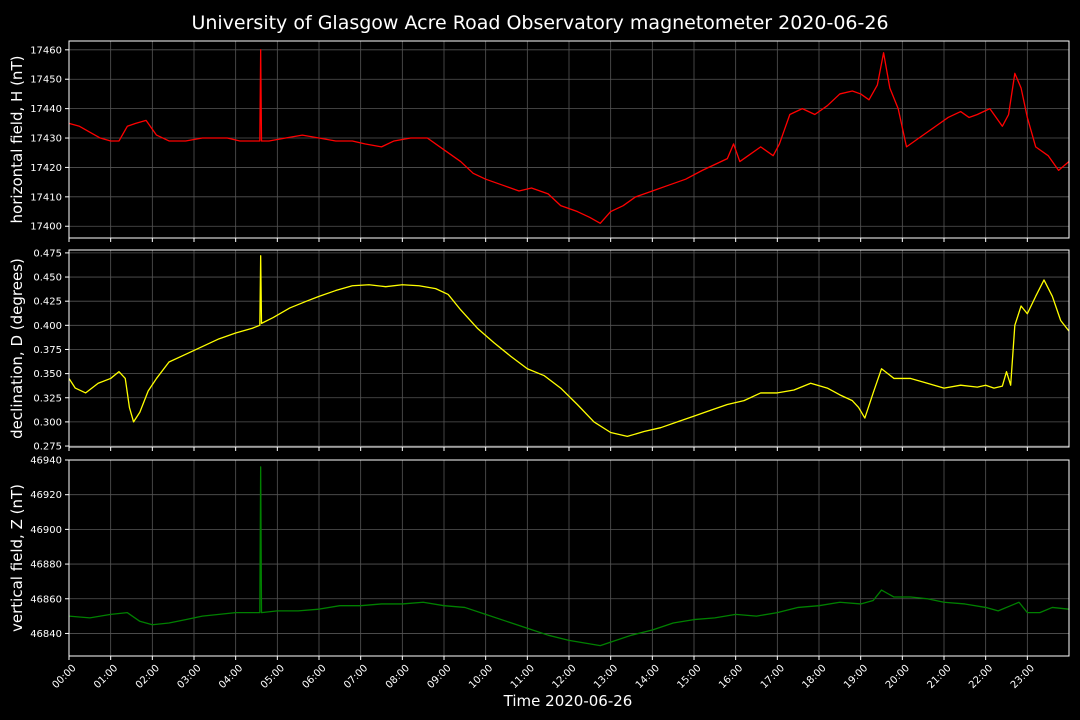  I want to click on x-tick-label: 15:00, so click(689, 677).